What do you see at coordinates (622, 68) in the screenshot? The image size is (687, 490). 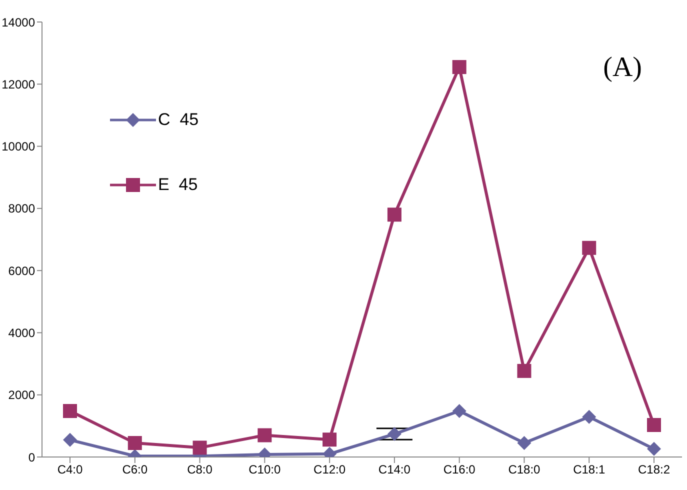 I see `annotation: (A)` at bounding box center [622, 68].